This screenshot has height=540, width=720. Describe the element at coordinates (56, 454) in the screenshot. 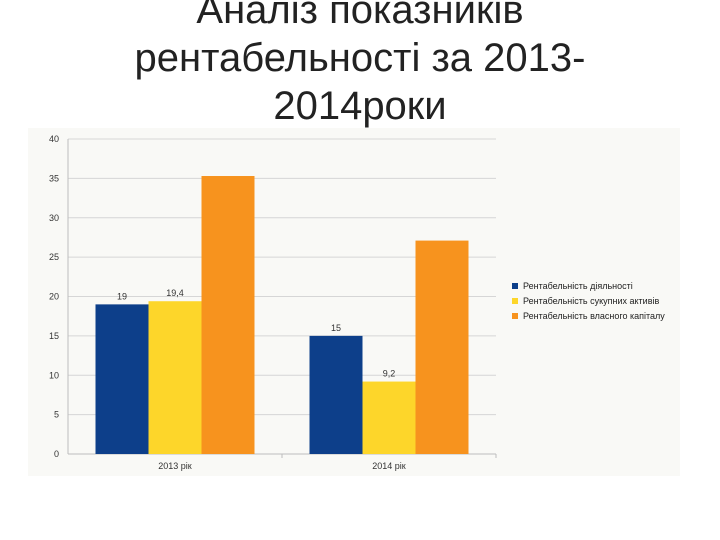

I see `y-tick-label: 0` at that location.